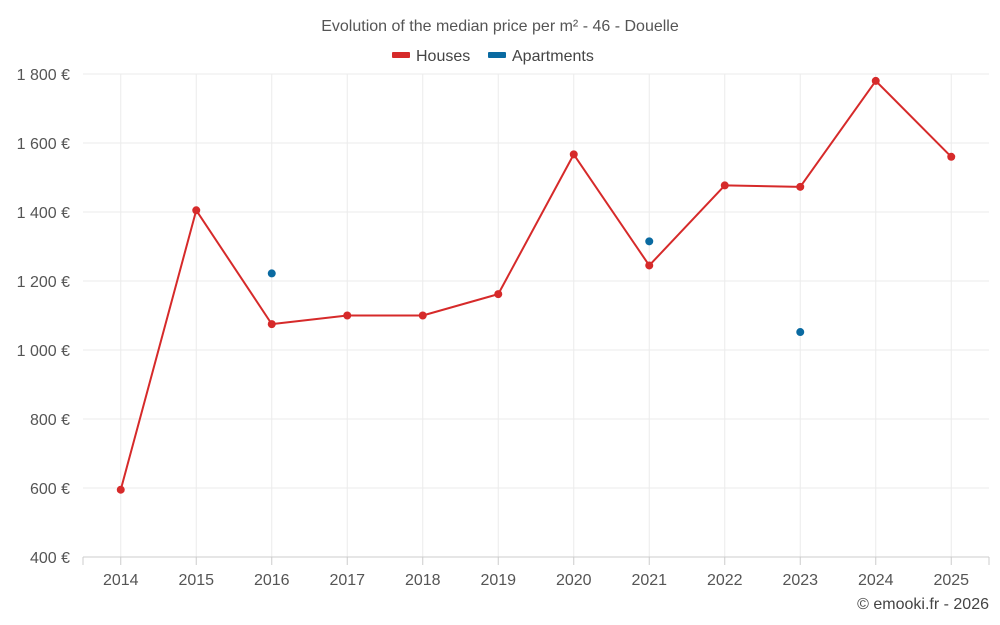 The width and height of the screenshot is (1000, 625). I want to click on legend-swatch-houses, so click(401, 55).